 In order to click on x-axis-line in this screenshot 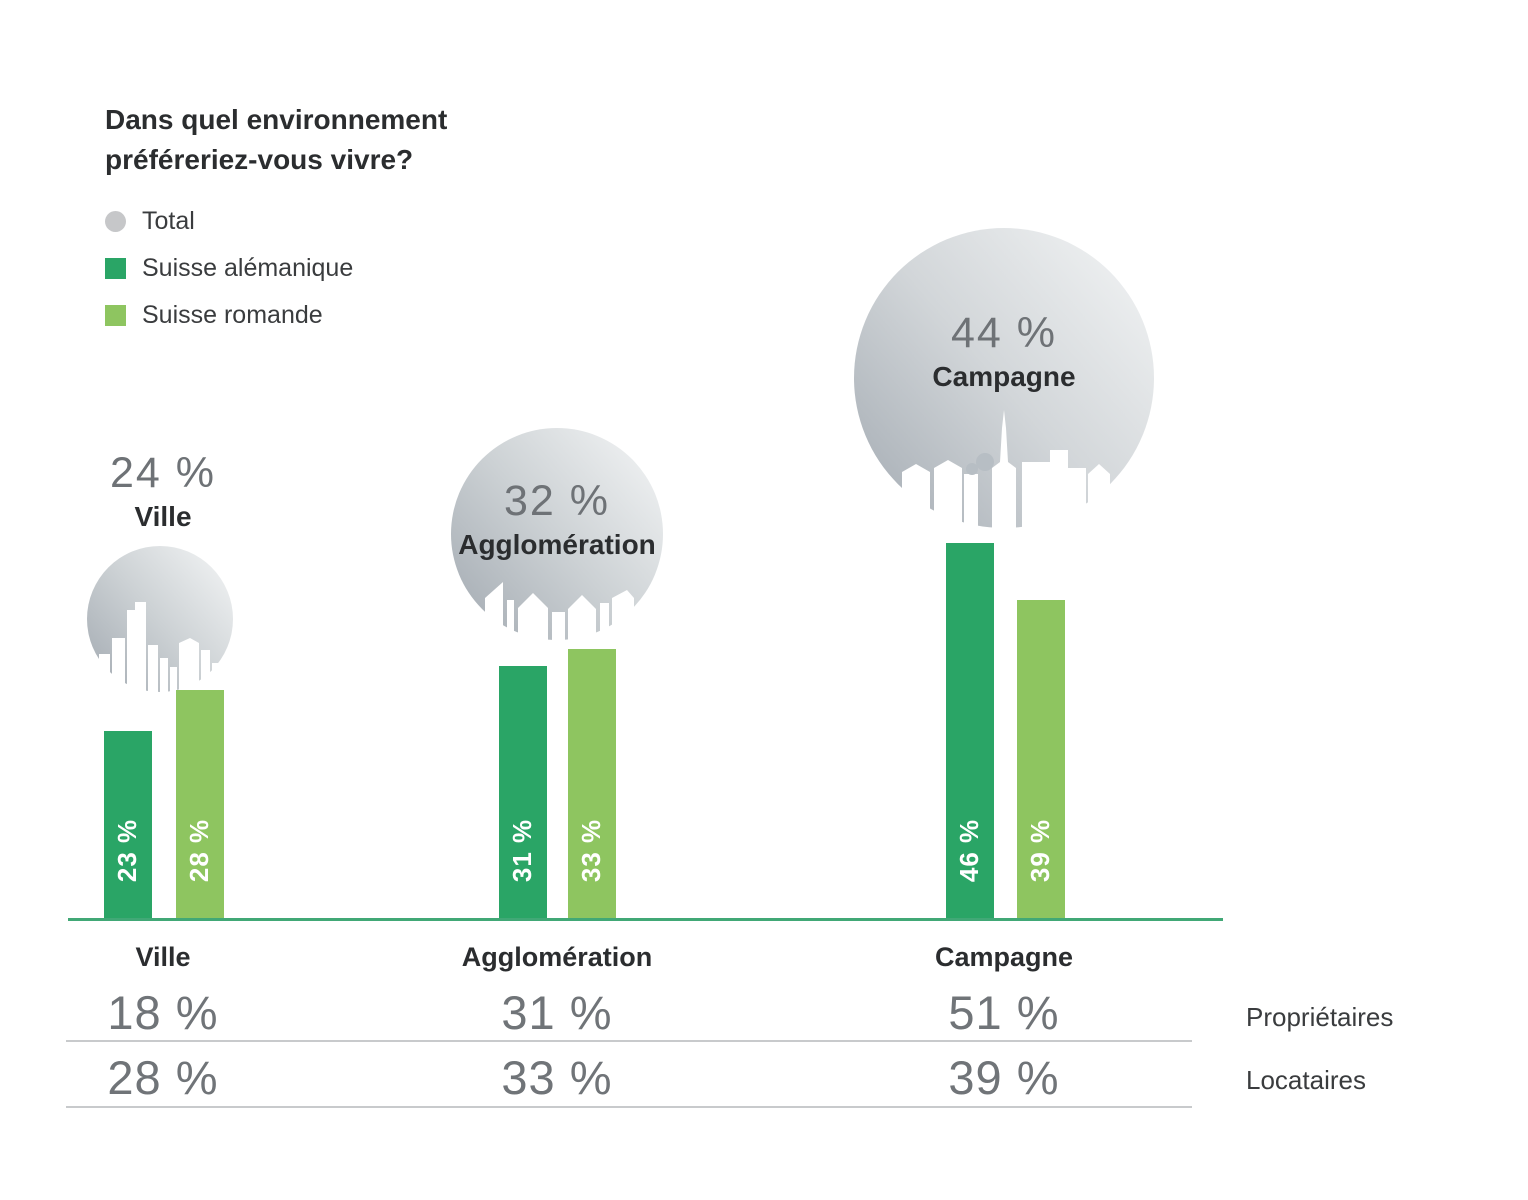, I will do `click(645, 919)`.